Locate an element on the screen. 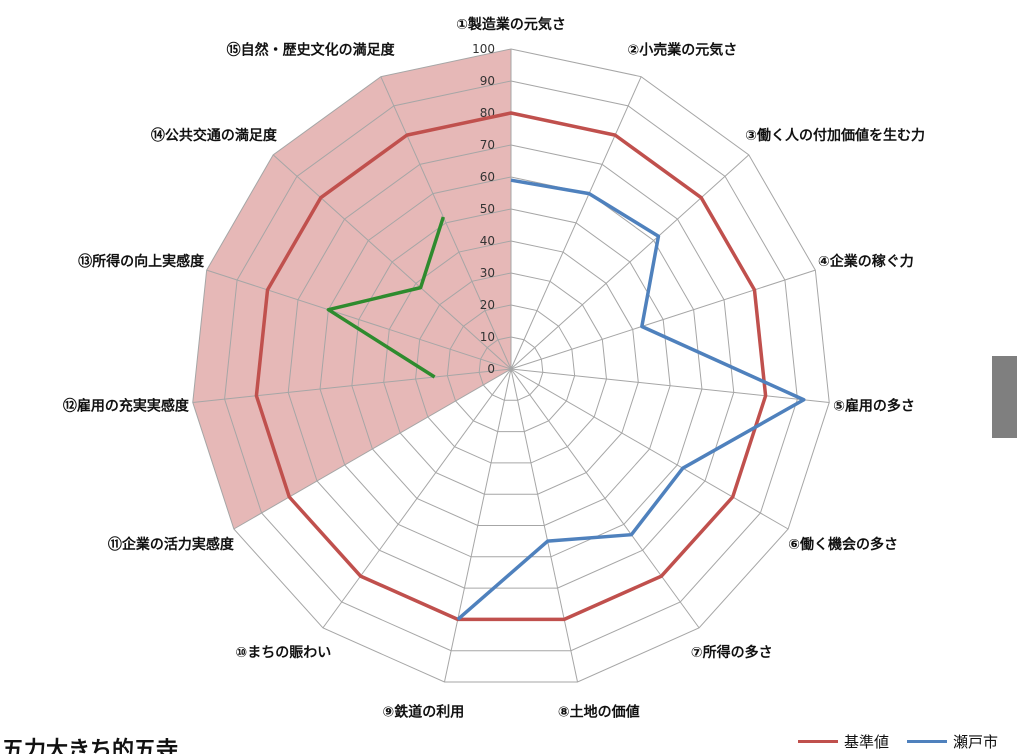  axis-label-1: ①製造業の元気さ is located at coordinates (511, 24).